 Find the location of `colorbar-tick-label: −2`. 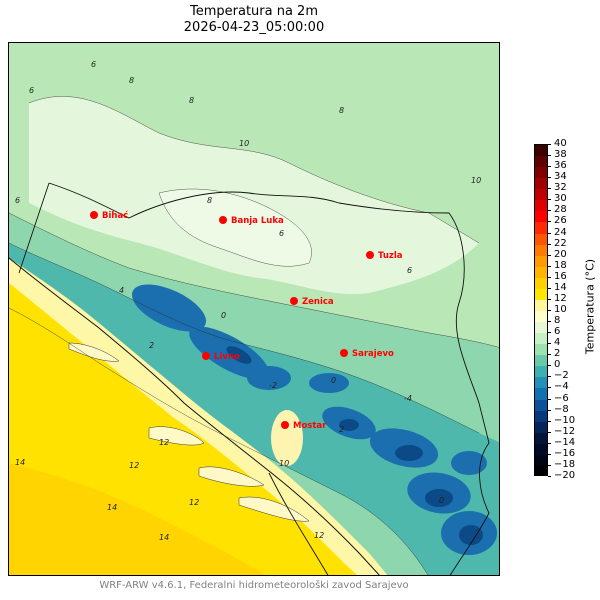

colorbar-tick-label: −2 is located at coordinates (558, 376).